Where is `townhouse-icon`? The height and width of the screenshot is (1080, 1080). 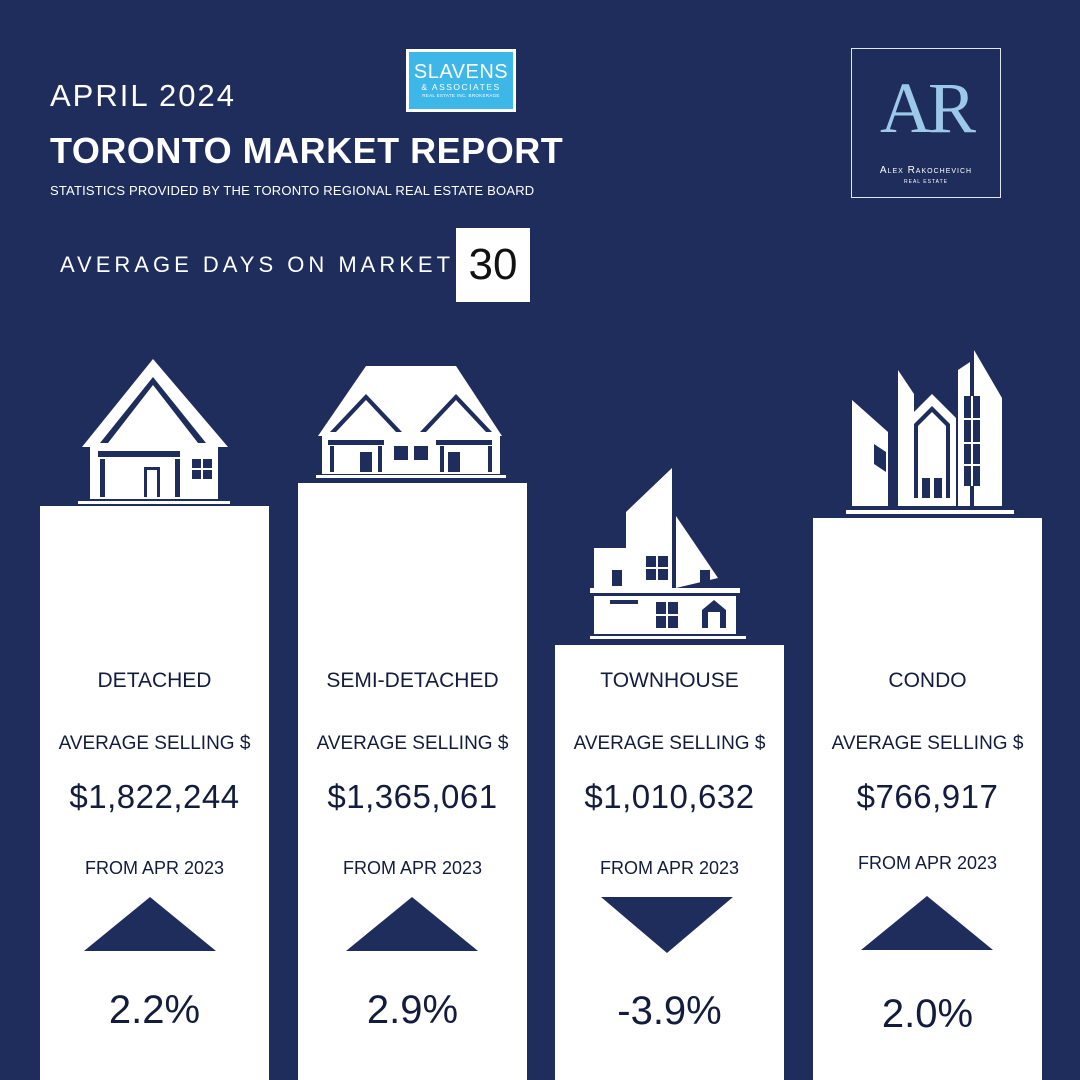
townhouse-icon is located at coordinates (668, 553).